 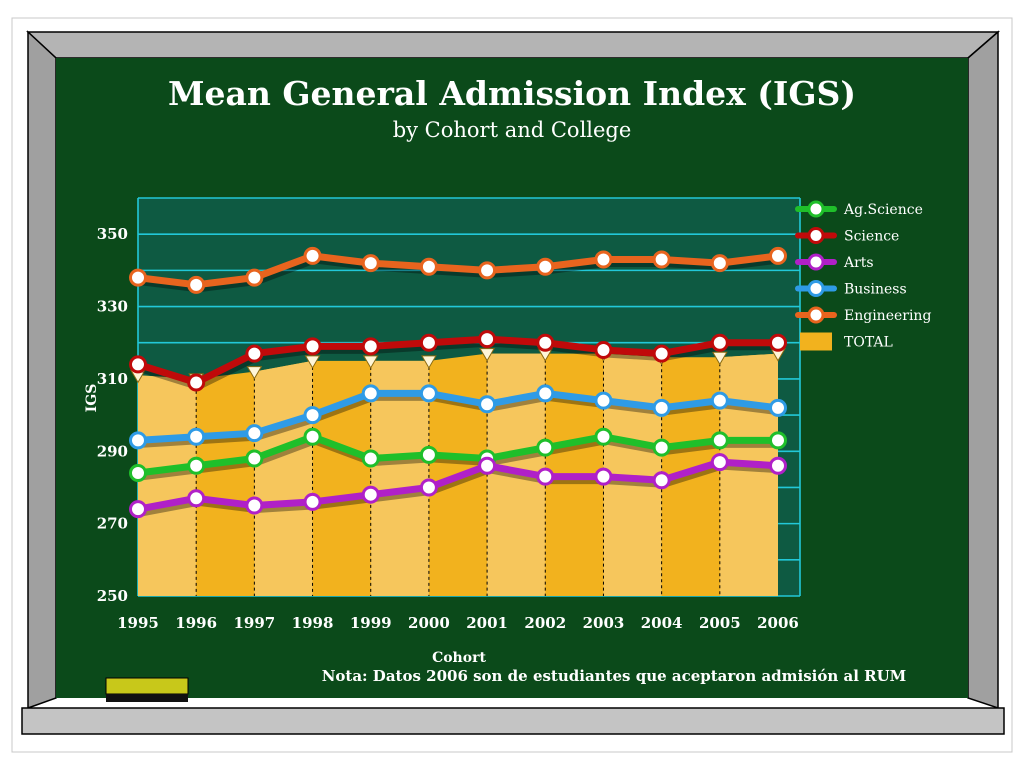 What do you see at coordinates (138, 623) in the screenshot?
I see `x-tick-label: 1995` at bounding box center [138, 623].